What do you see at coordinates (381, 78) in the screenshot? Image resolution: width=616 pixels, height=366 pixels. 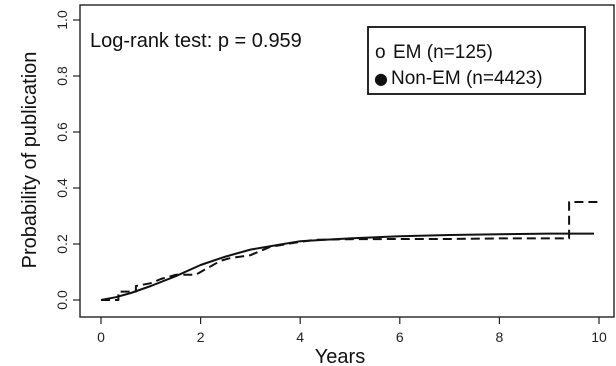 I see `legend-marker-nonem: ●` at bounding box center [381, 78].